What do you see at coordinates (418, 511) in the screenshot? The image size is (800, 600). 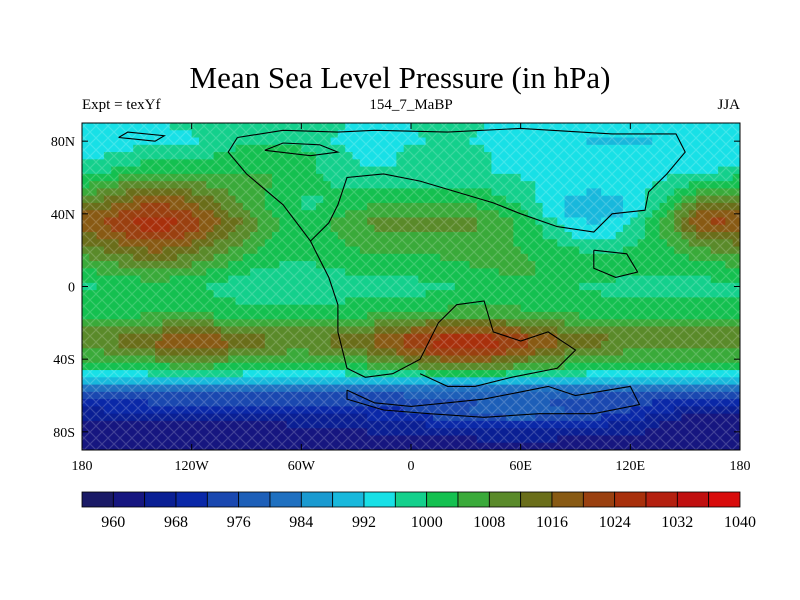 I see `colorbar: 960 968 976 984 992 1000 1008 1016 1024 1032 1040` at bounding box center [418, 511].